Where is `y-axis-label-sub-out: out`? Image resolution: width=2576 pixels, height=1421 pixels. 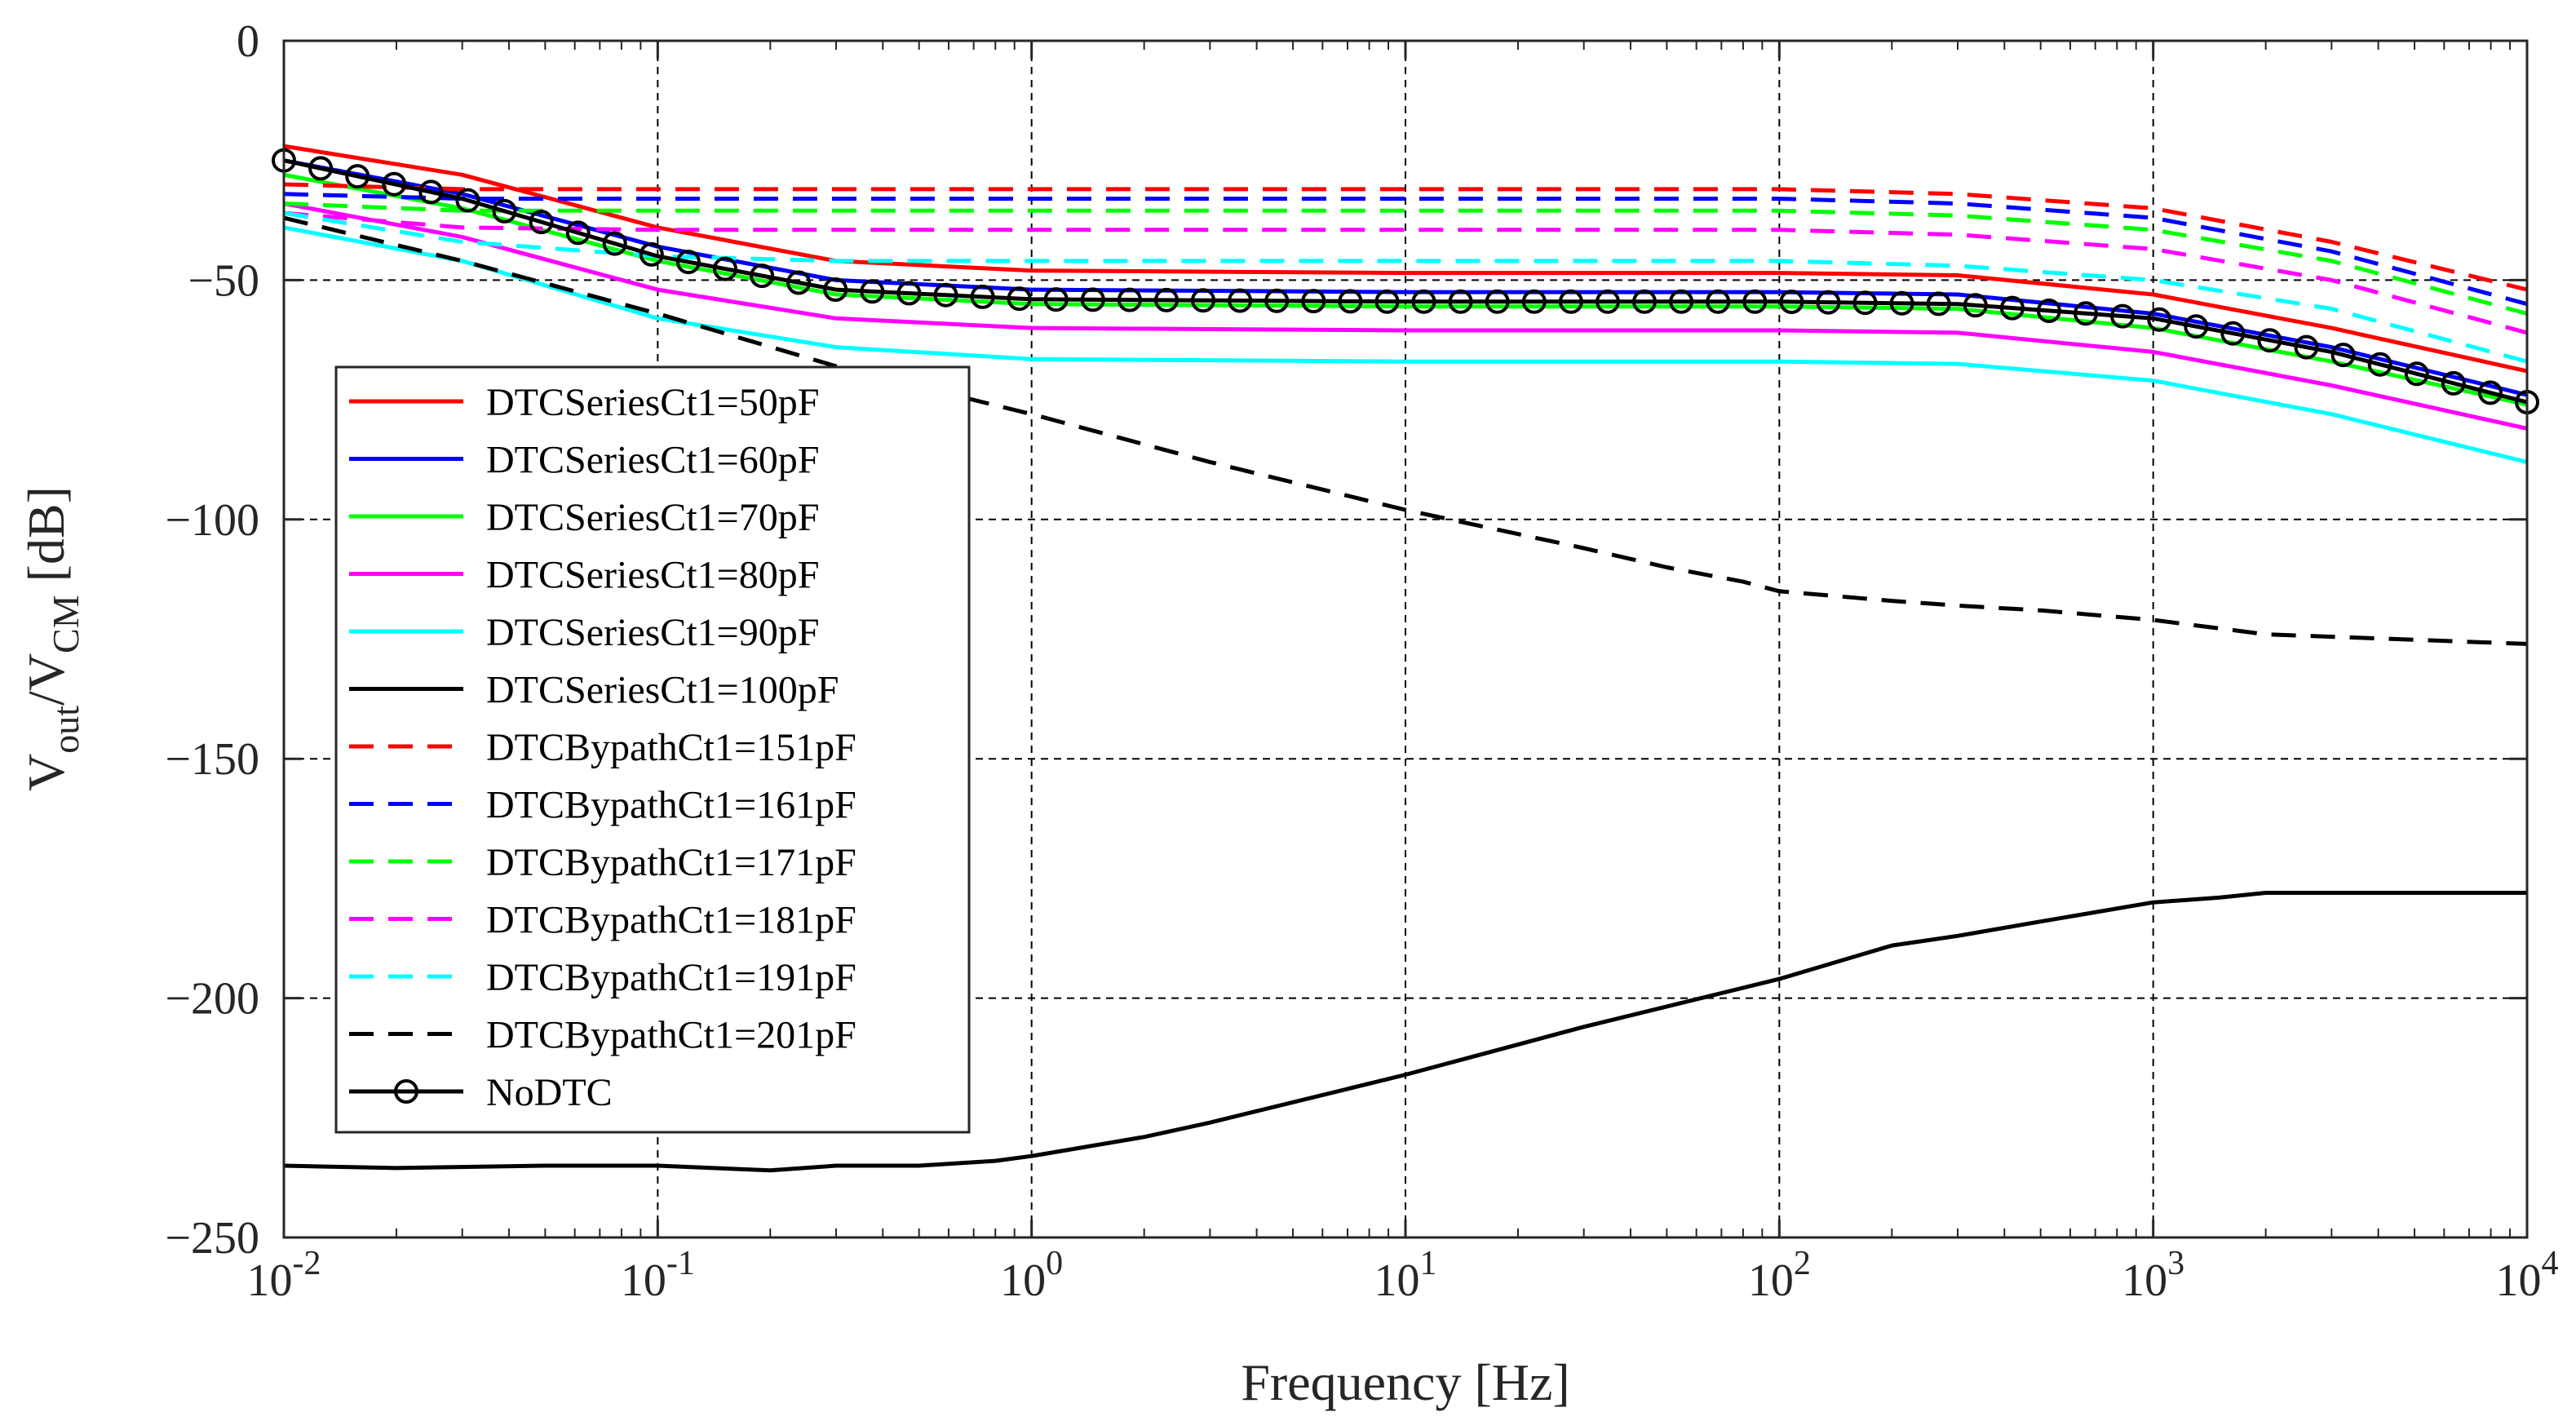 y-axis-label-sub-out: out is located at coordinates (65, 730).